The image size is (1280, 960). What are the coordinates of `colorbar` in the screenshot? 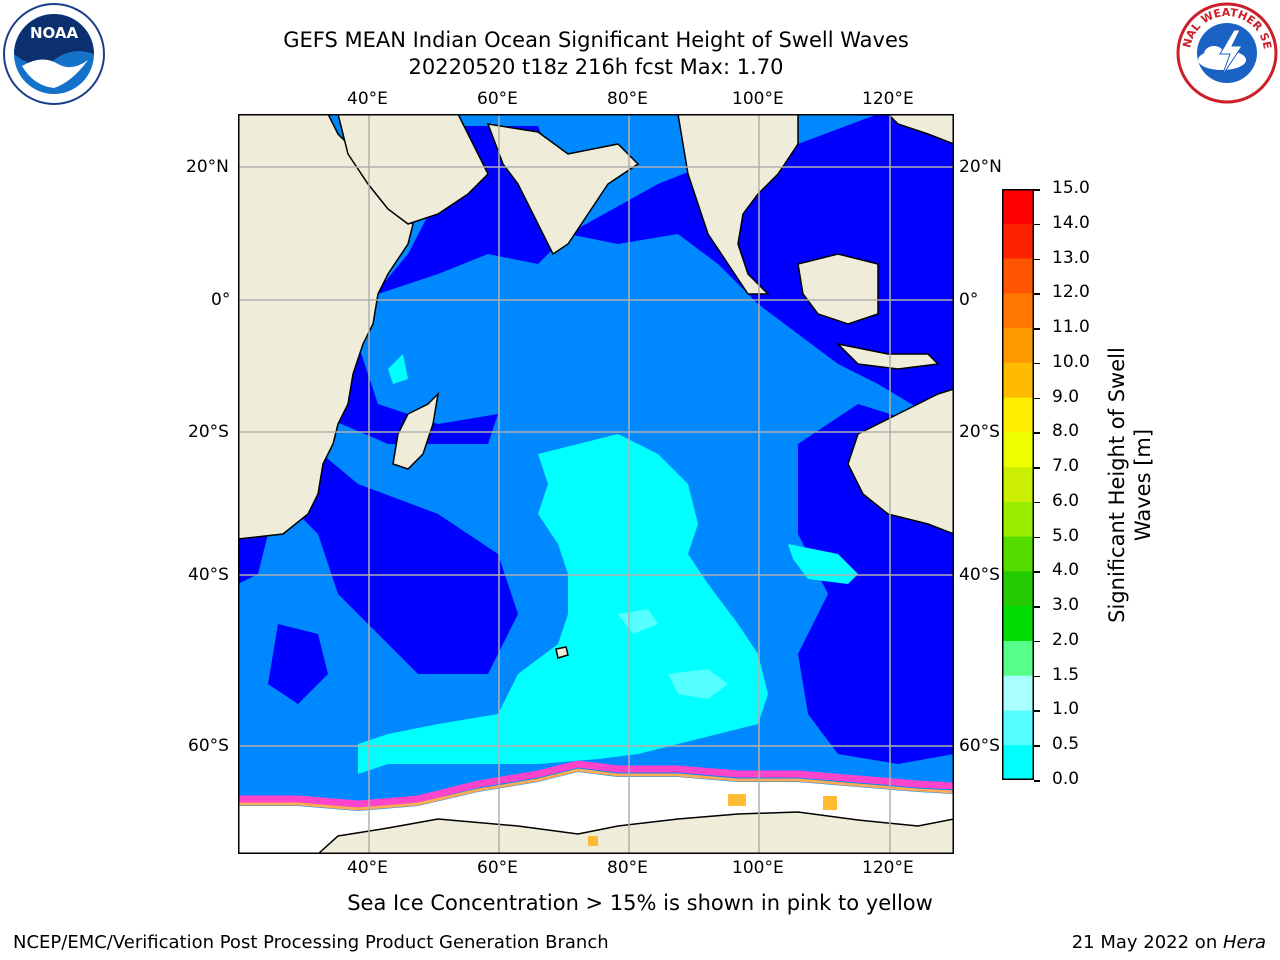 It's located at (1018, 485).